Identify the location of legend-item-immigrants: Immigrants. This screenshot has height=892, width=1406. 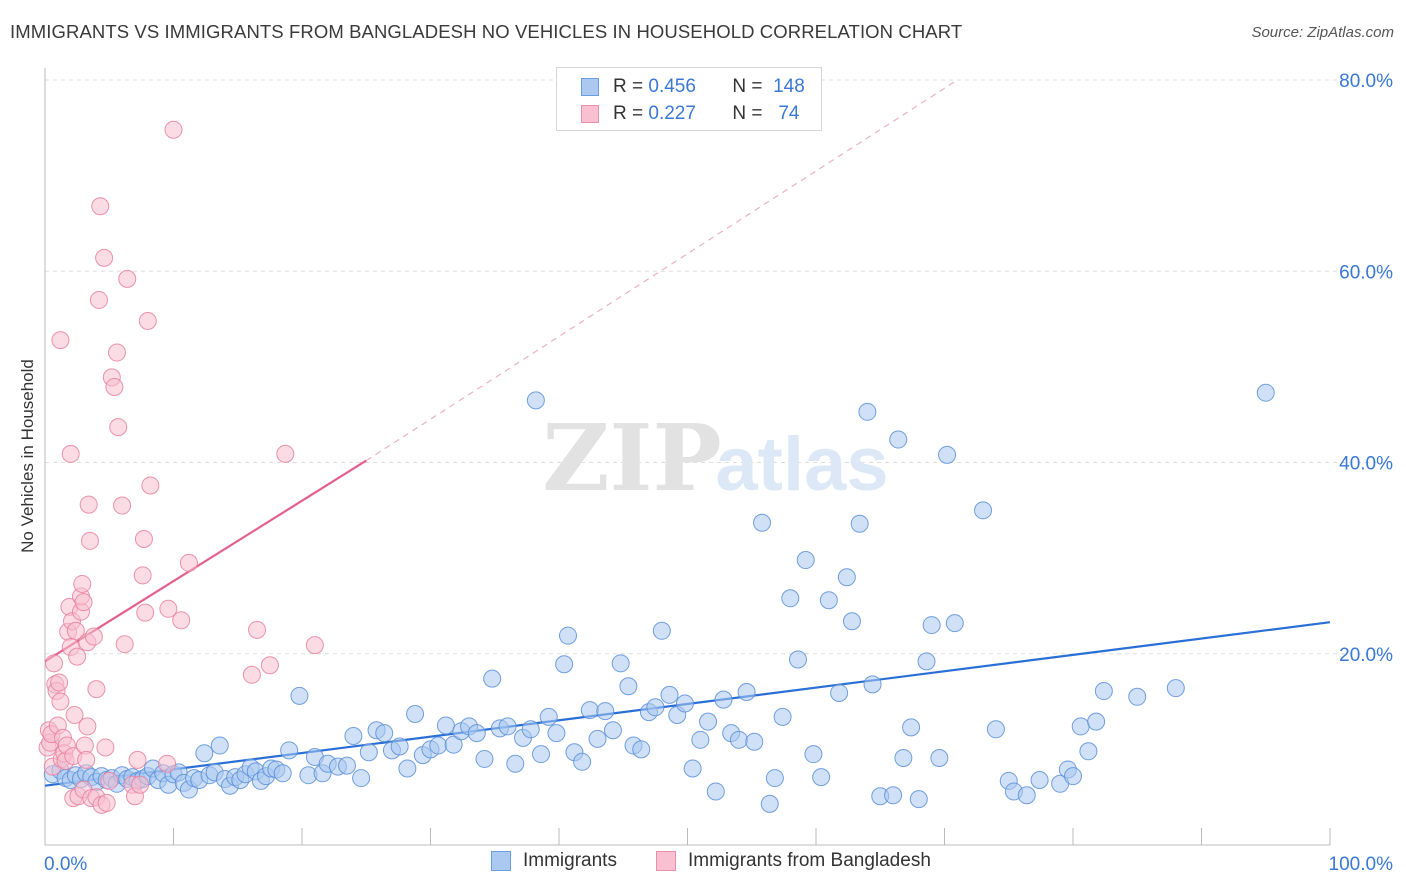
(554, 861).